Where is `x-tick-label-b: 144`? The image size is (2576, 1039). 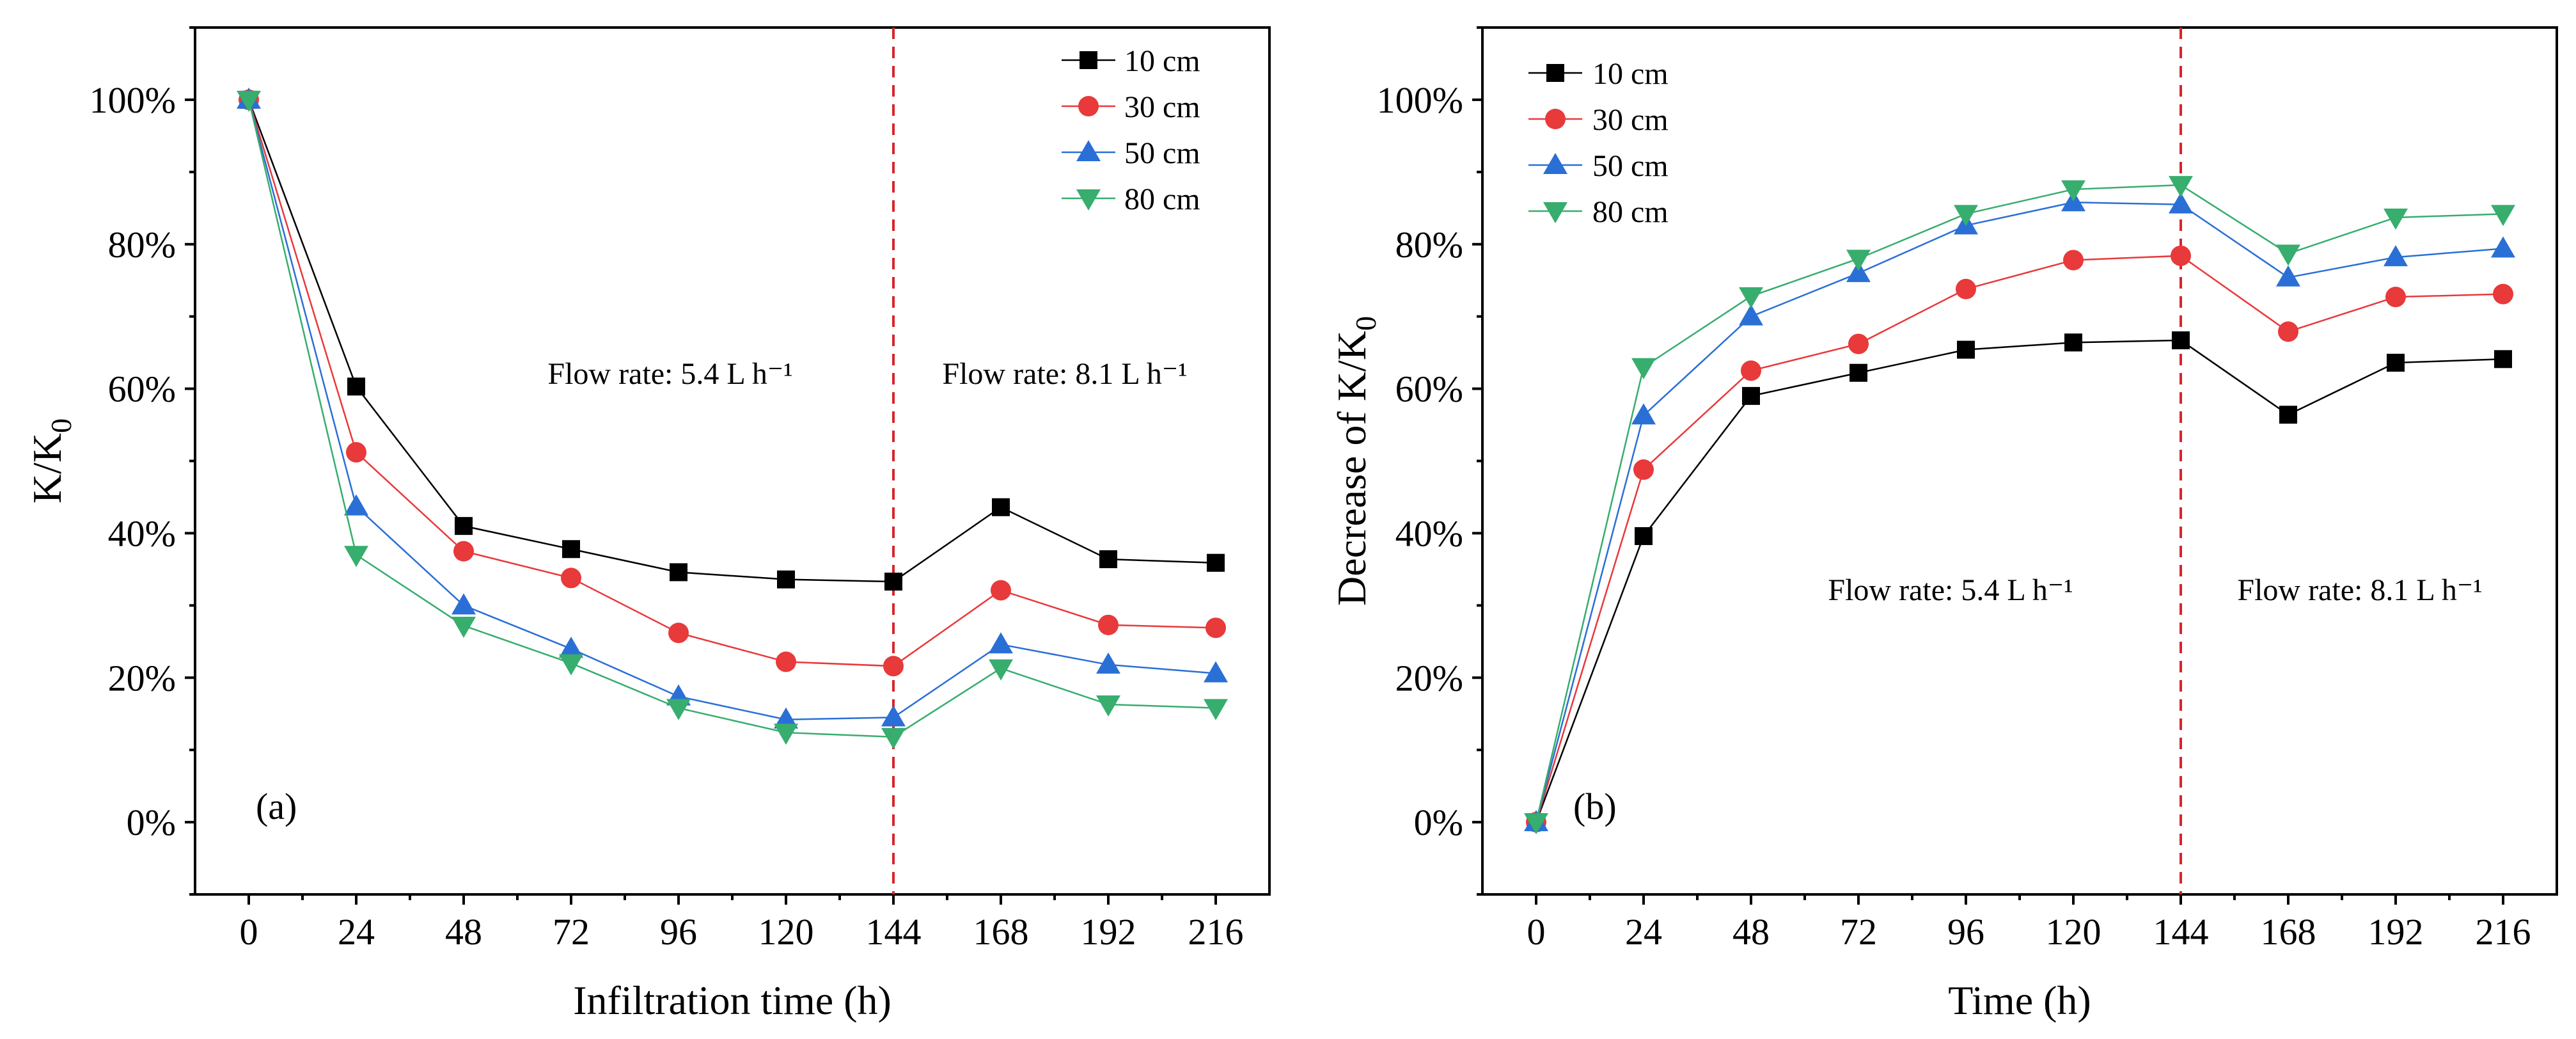 x-tick-label-b: 144 is located at coordinates (2181, 932).